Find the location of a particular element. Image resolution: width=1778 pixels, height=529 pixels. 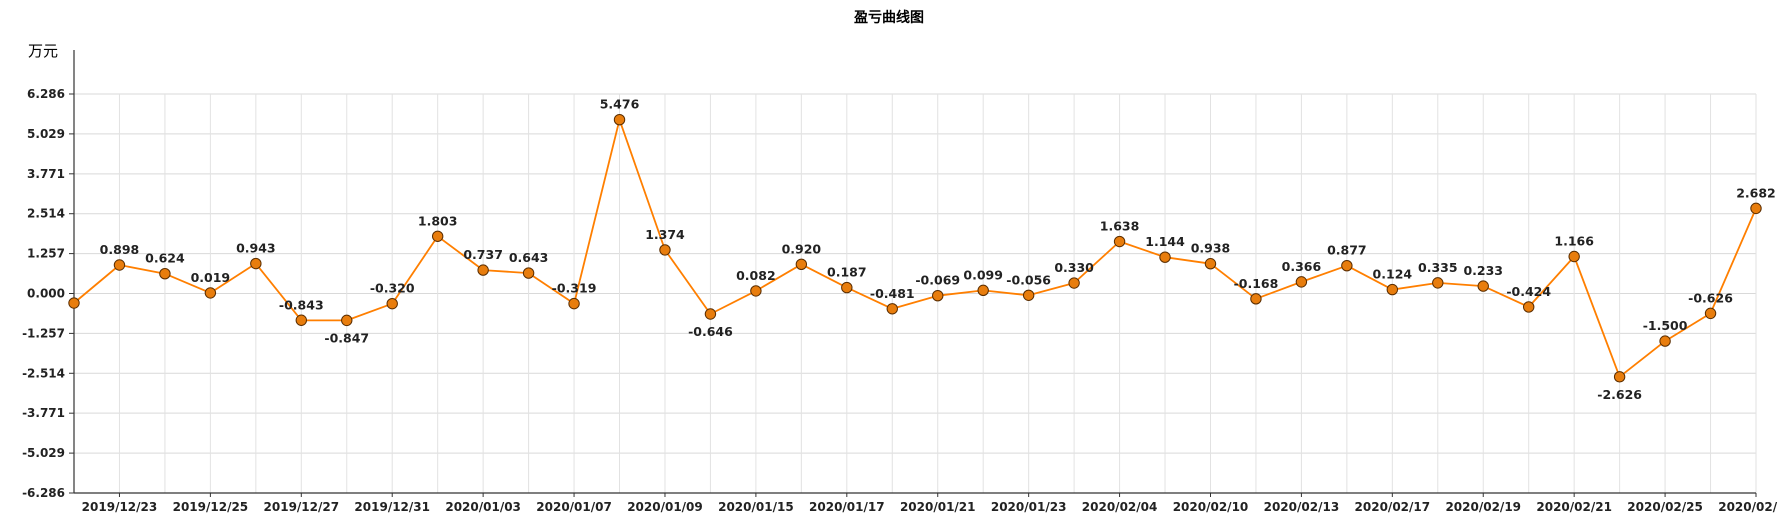

x-tick-label: 2020/01/21 is located at coordinates (938, 507).